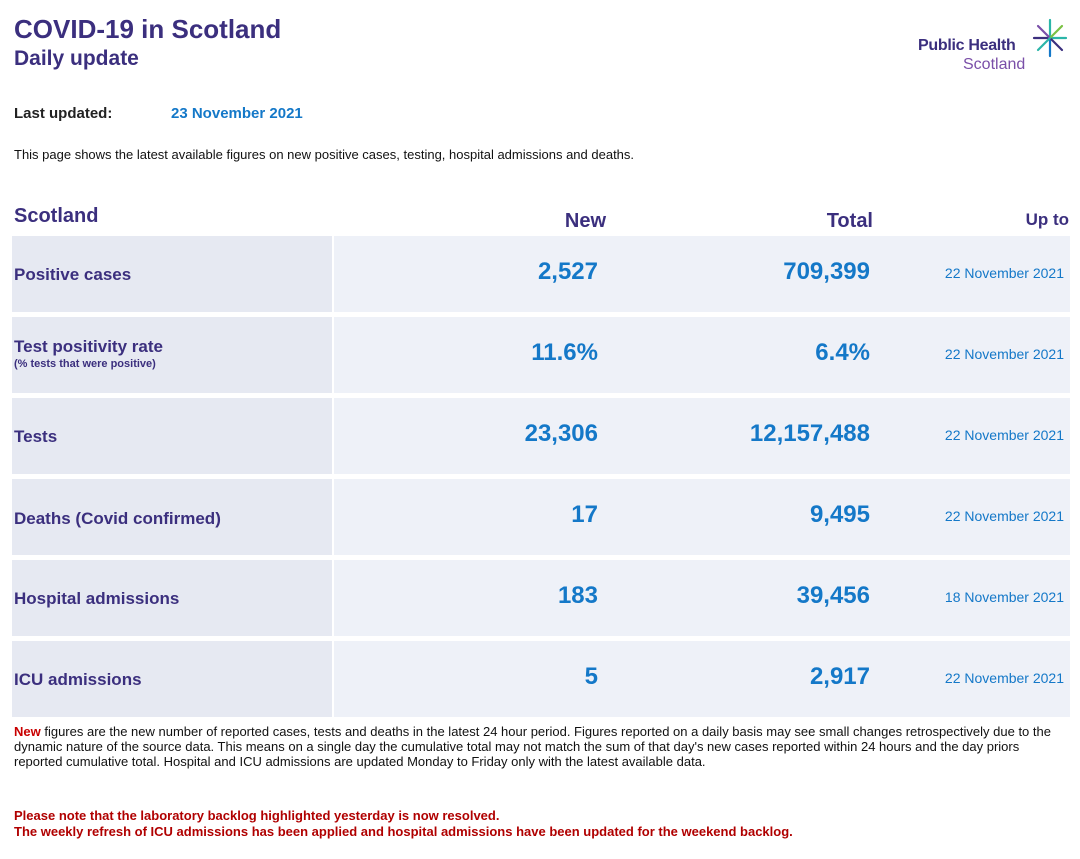 Image resolution: width=1080 pixels, height=859 pixels. Describe the element at coordinates (78, 679) in the screenshot. I see `row-label: ICU admissions` at that location.